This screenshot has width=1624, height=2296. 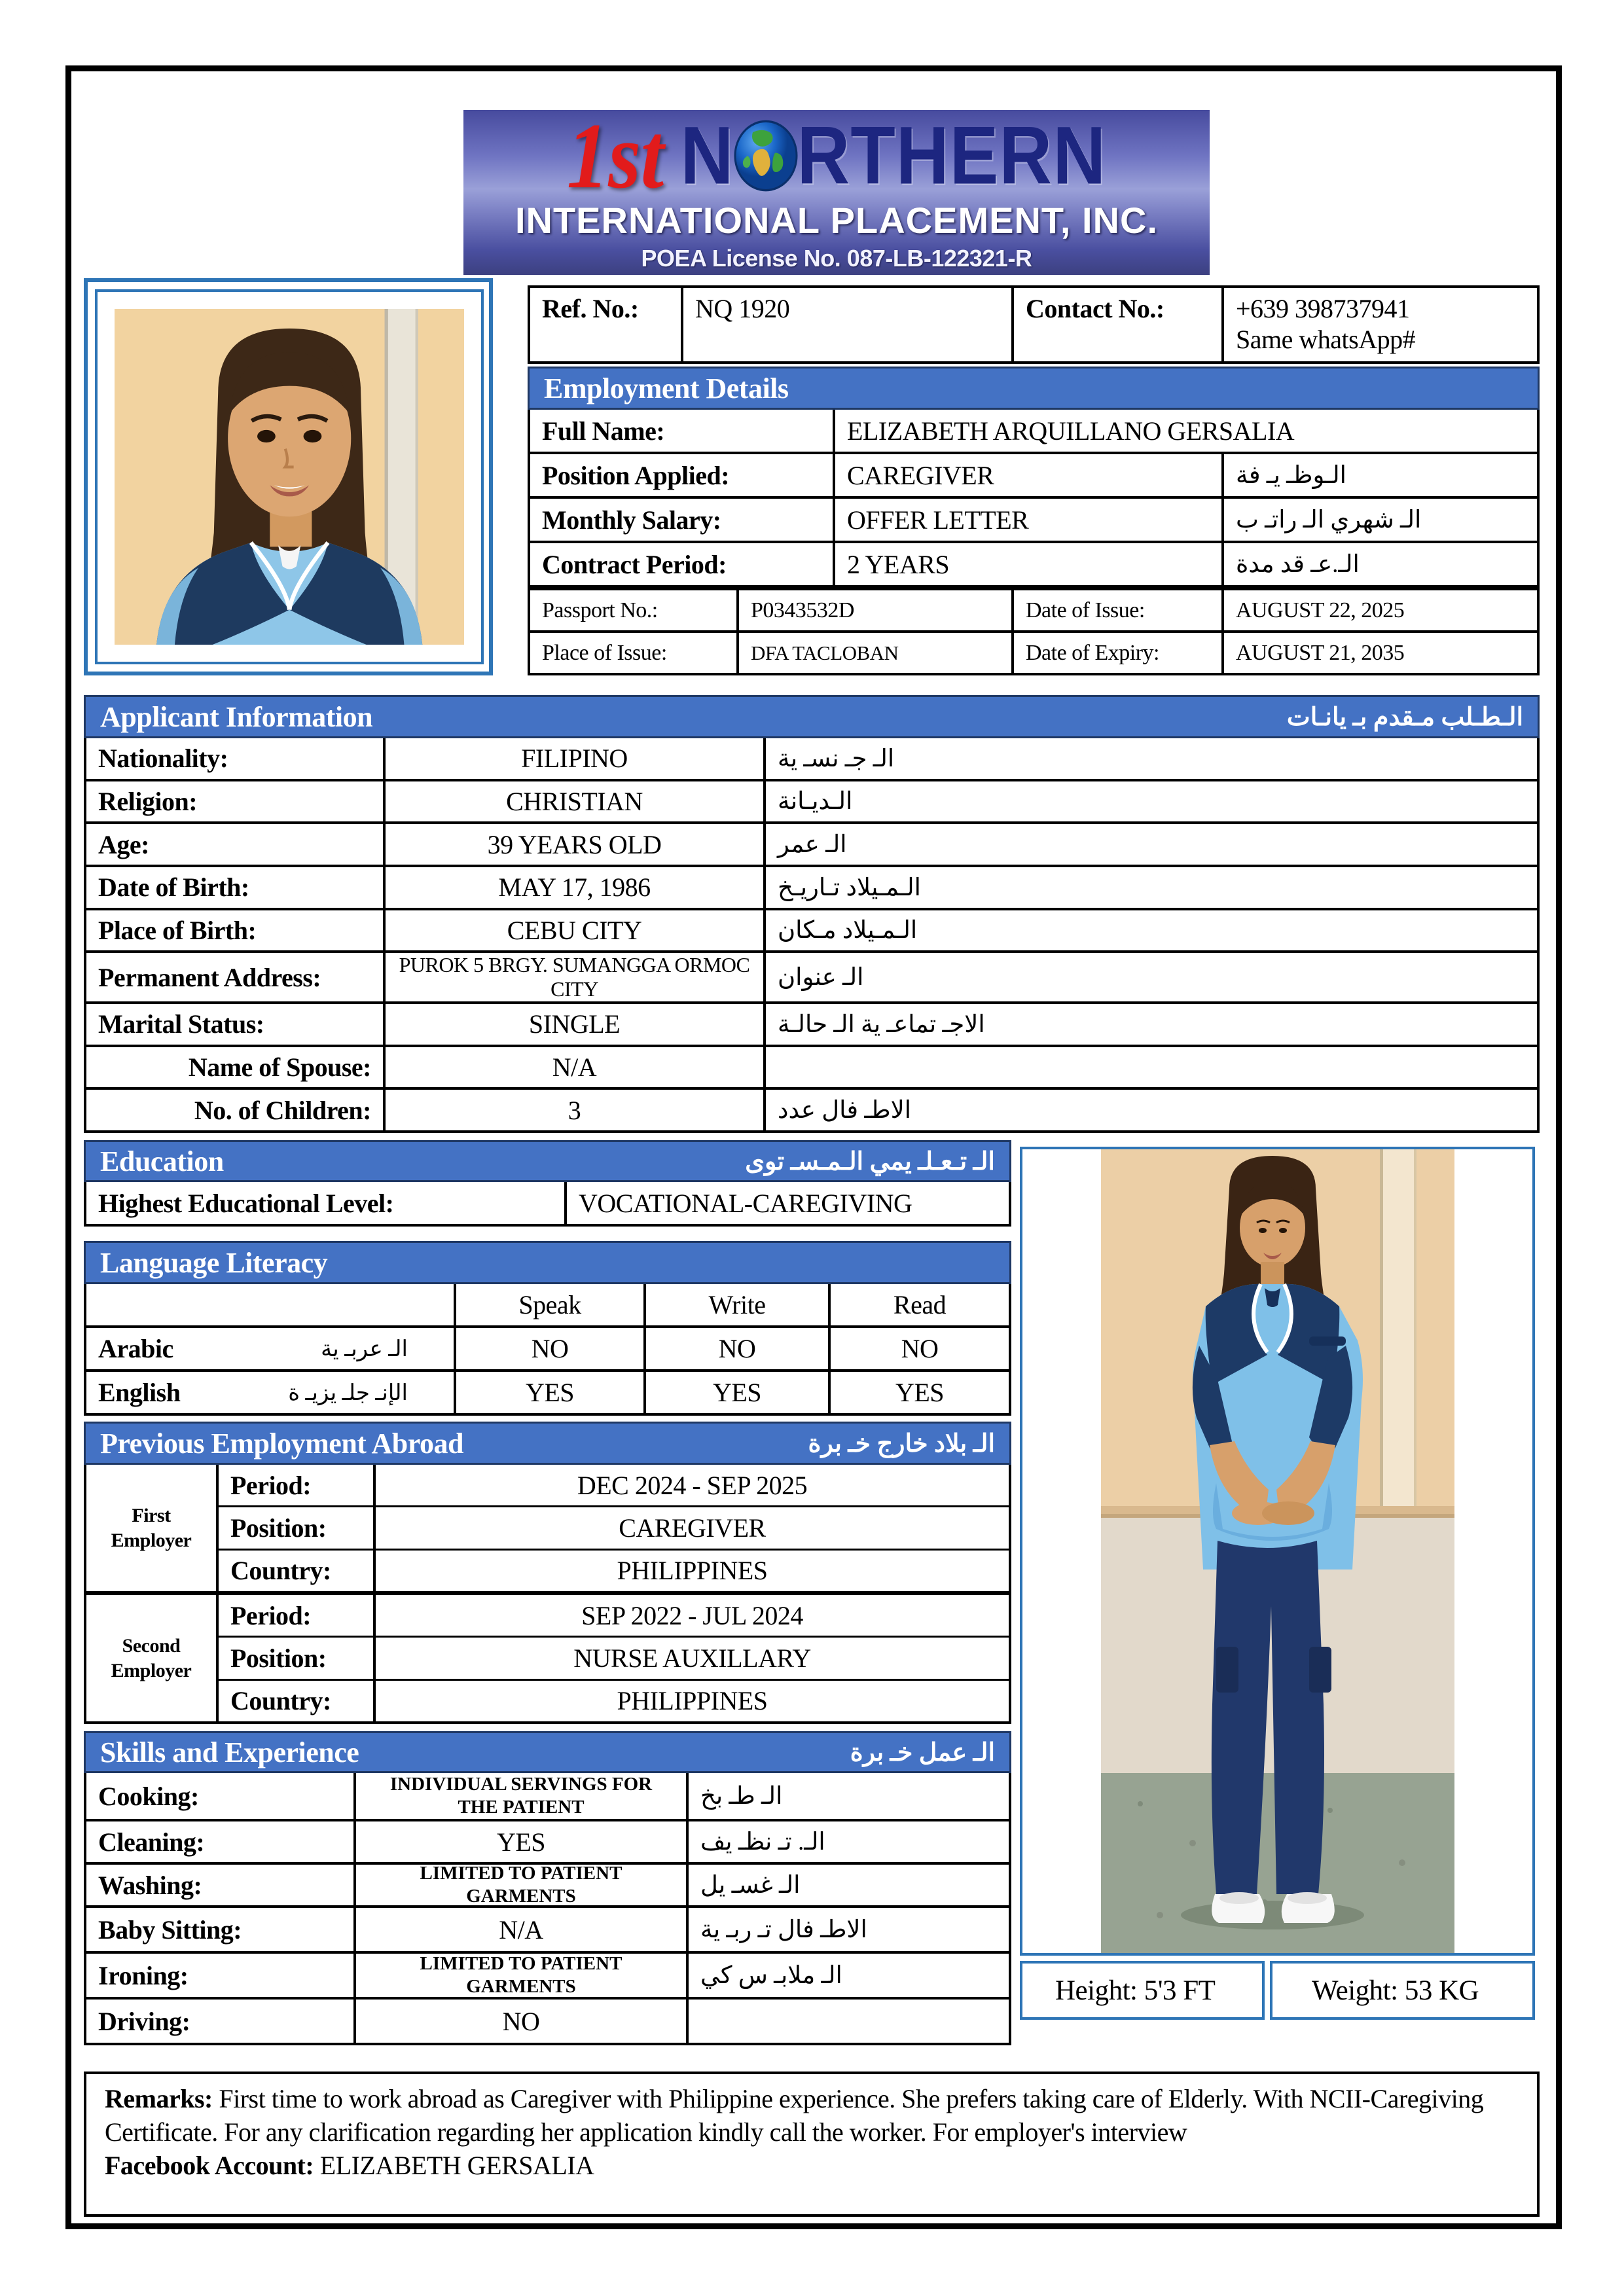 I want to click on date-of-birth-value: MAY 17, 1986, so click(x=576, y=887).